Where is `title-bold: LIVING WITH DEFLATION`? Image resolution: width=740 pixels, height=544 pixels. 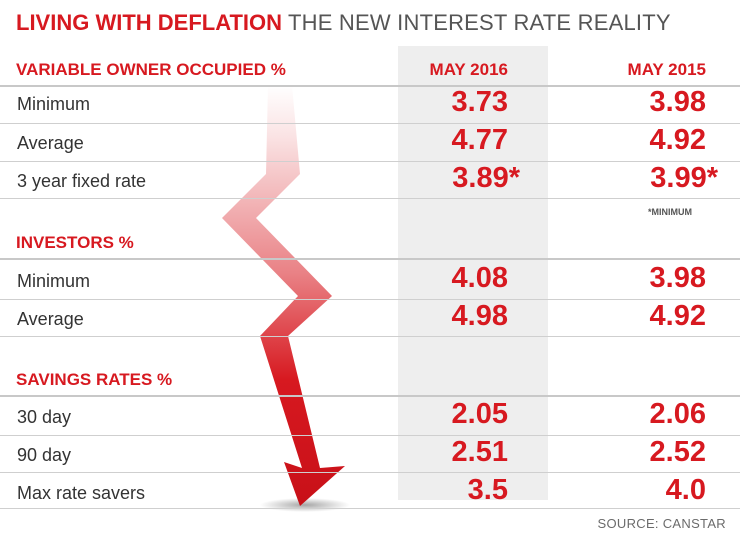
title-bold: LIVING WITH DEFLATION is located at coordinates (149, 22).